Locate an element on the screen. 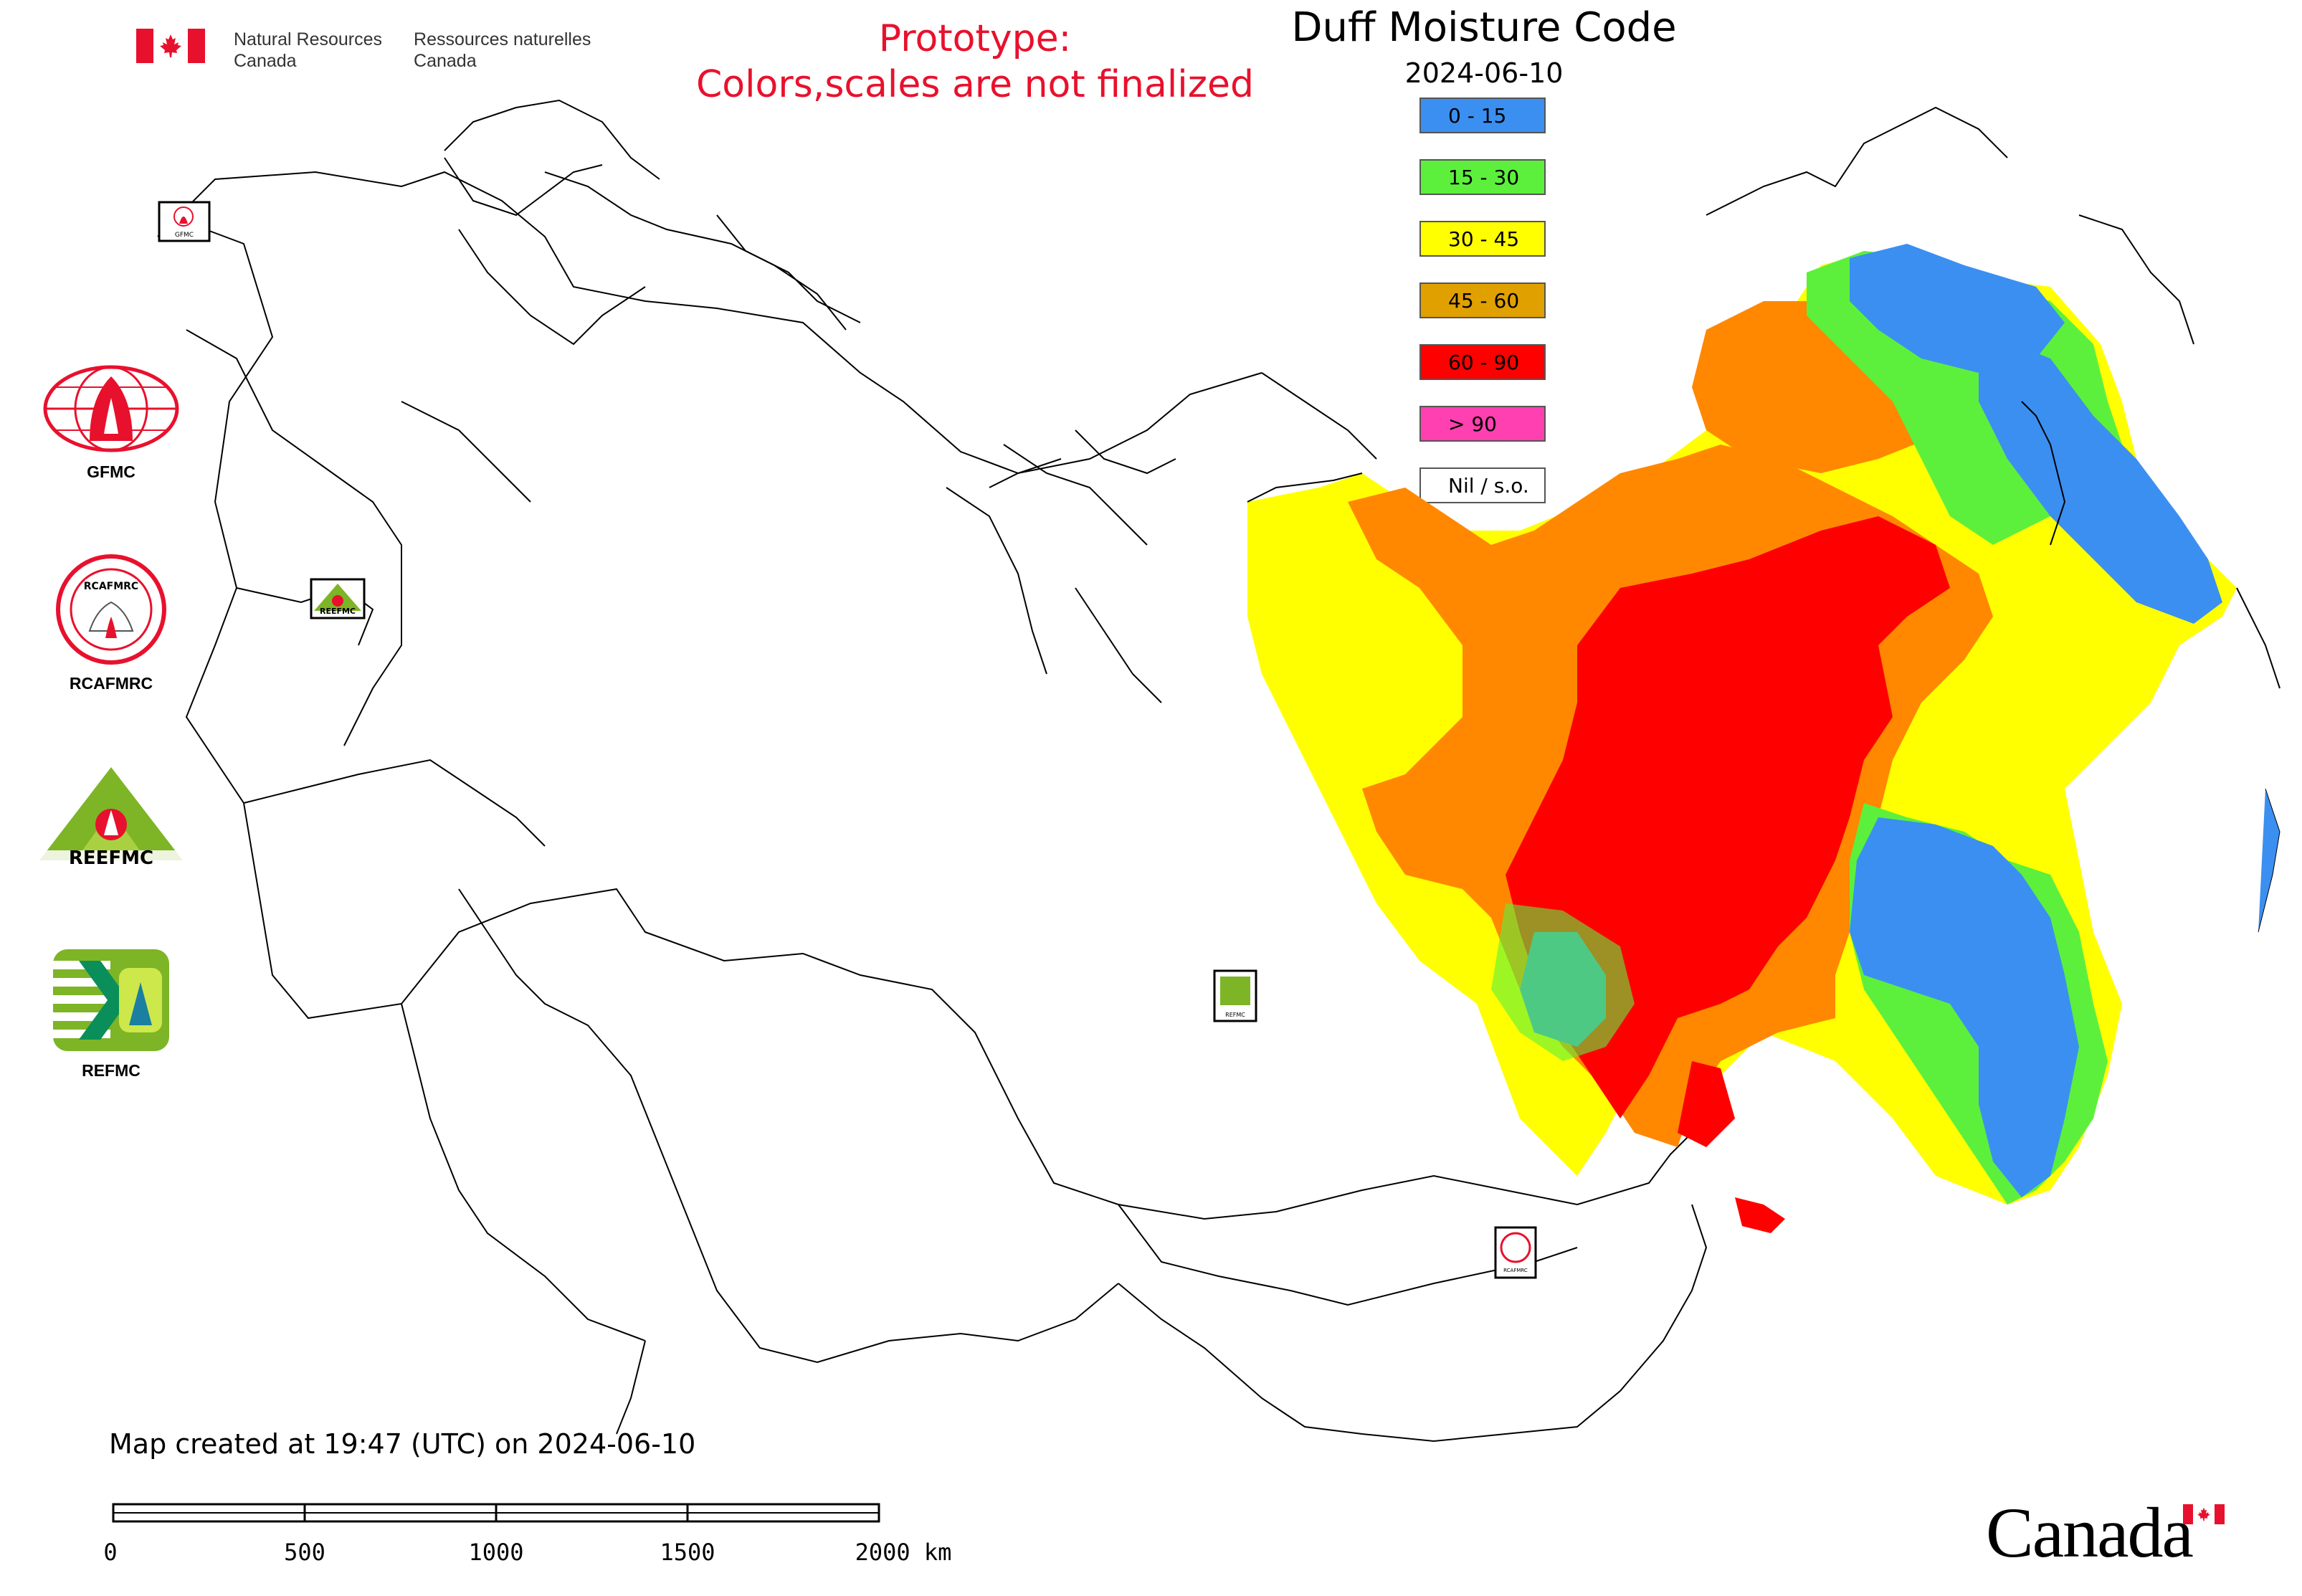  scale-bar: 0 500 1000 1500 2000 km is located at coordinates (527, 1534).